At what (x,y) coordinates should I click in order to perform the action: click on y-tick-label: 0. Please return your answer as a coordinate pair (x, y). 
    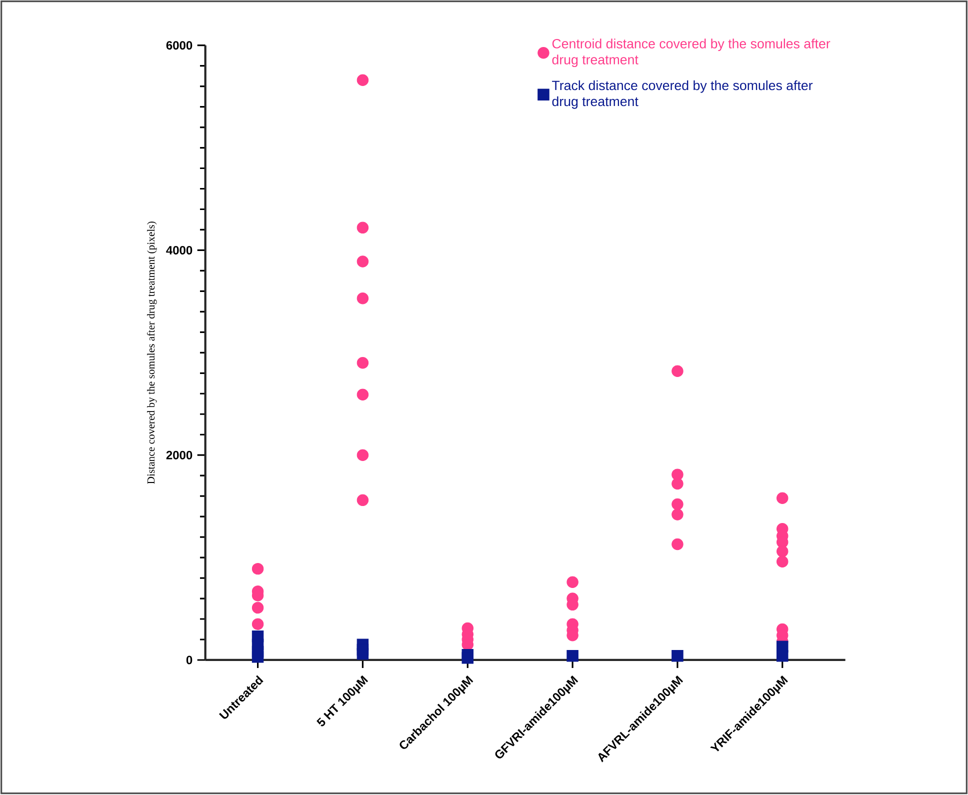
    Looking at the image, I should click on (189, 660).